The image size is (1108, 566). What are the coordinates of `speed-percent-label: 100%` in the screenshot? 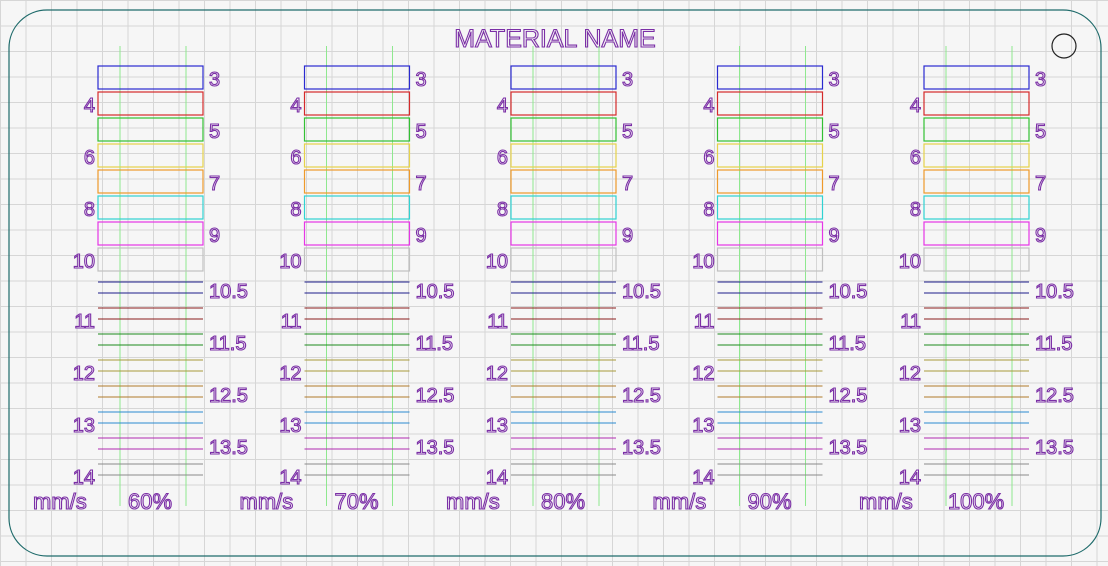 It's located at (976, 501).